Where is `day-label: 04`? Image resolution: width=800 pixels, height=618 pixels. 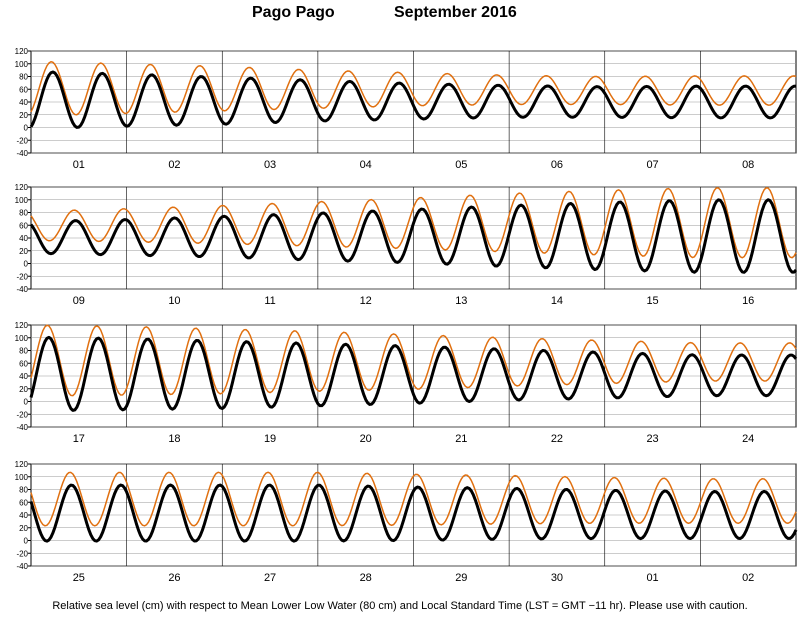
day-label: 04 is located at coordinates (366, 165).